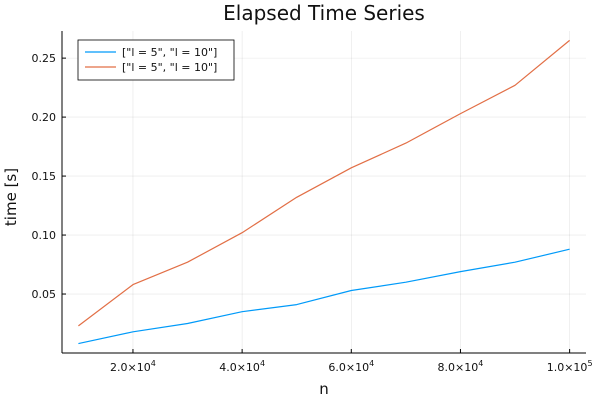 The width and height of the screenshot is (600, 400). What do you see at coordinates (169, 52) in the screenshot?
I see `legend-label-1: ["l = 5", "l = 10"]` at bounding box center [169, 52].